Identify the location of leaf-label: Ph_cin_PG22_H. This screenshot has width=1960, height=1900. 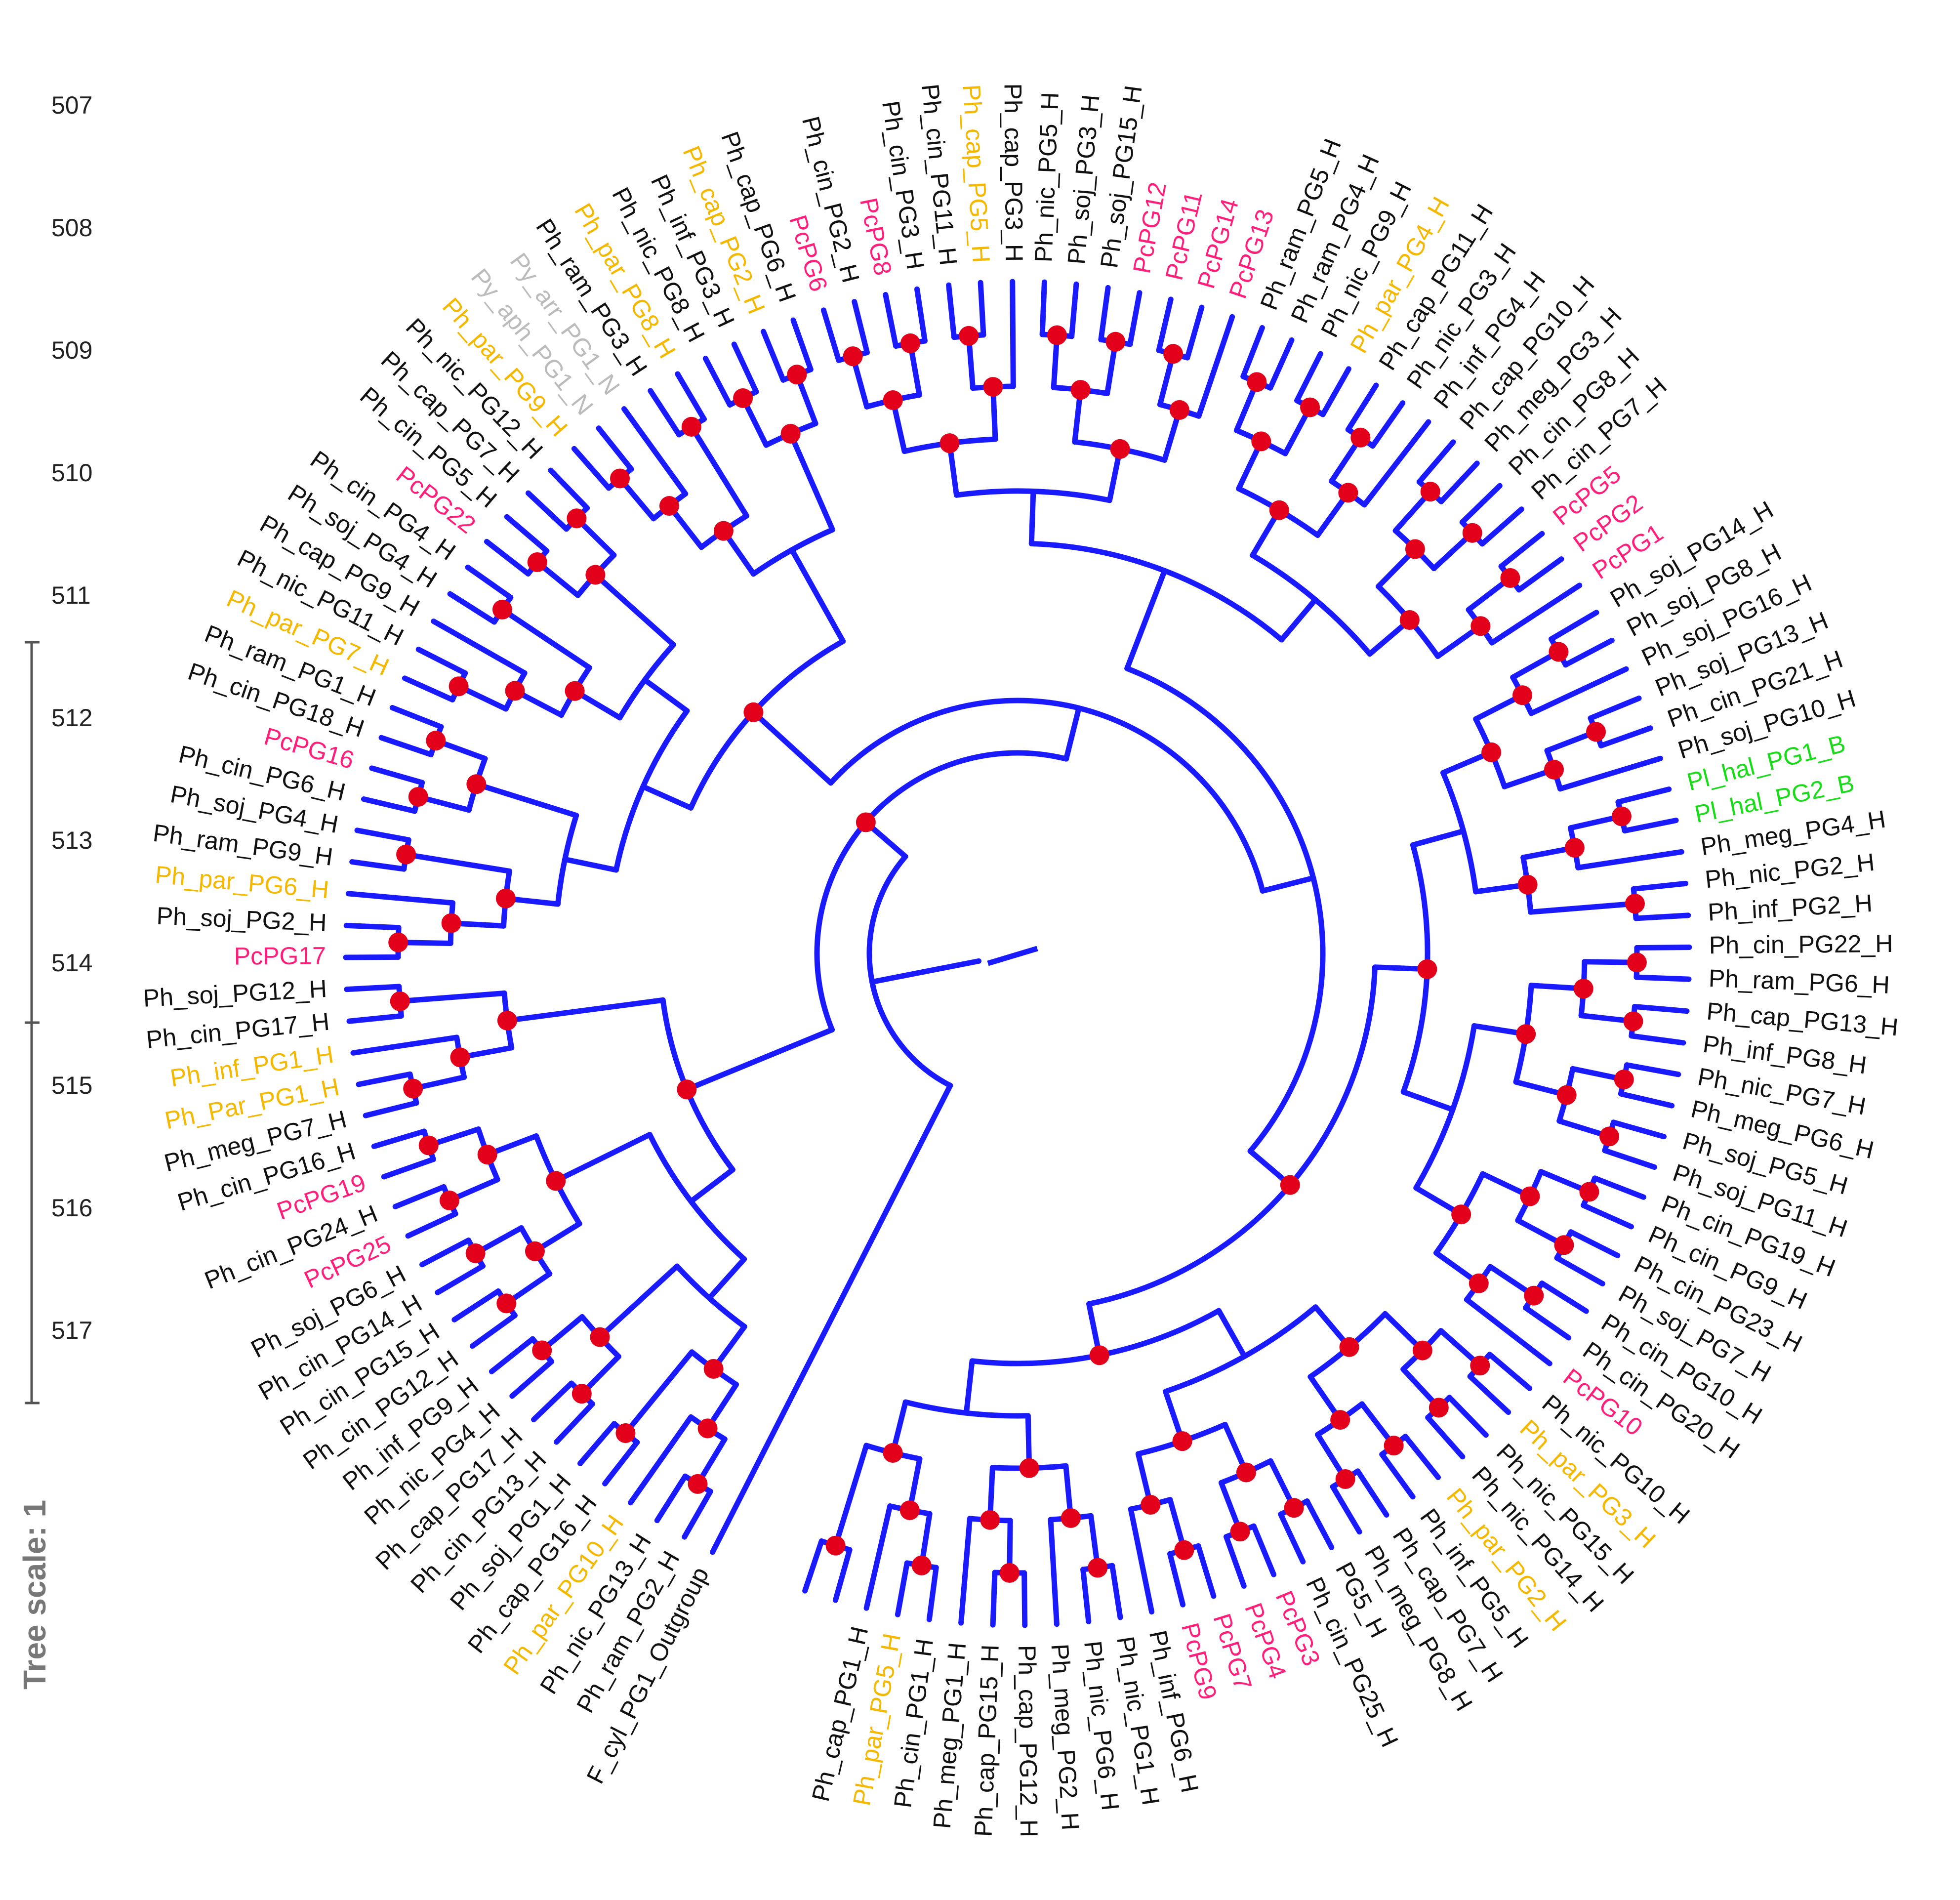
(1801, 945).